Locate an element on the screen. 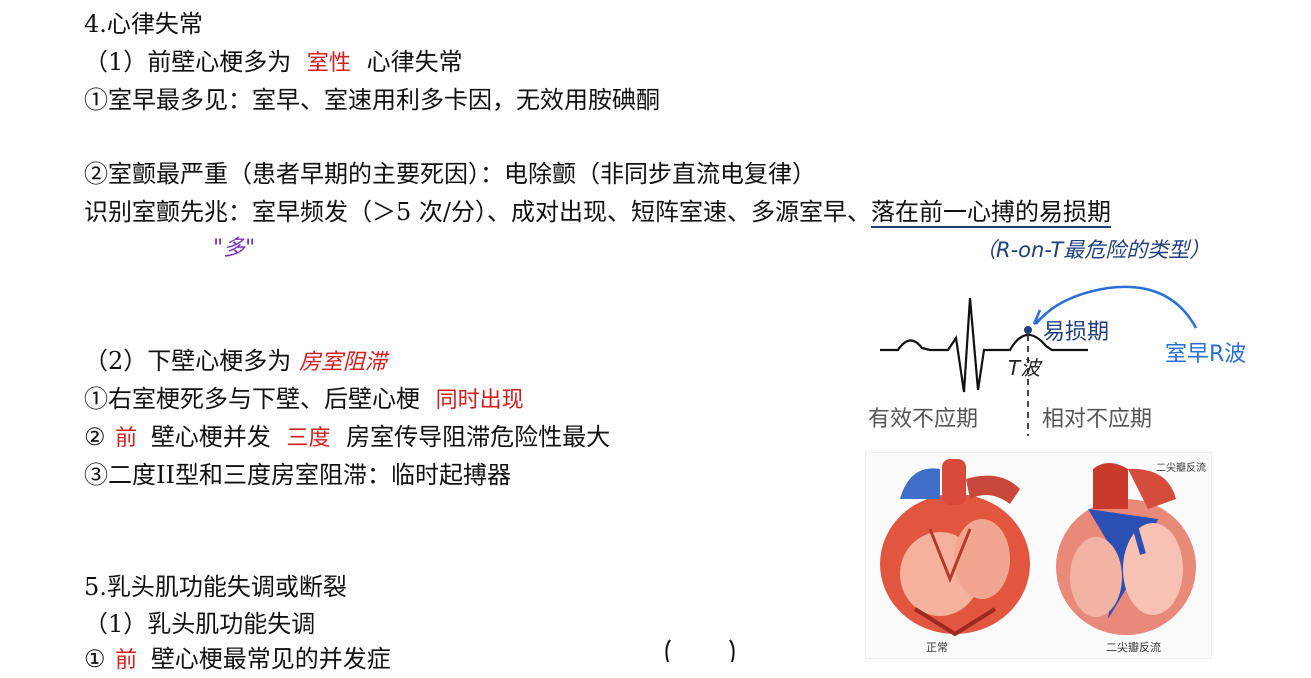  vulnerable-period-label: 易损期 is located at coordinates (1076, 332).